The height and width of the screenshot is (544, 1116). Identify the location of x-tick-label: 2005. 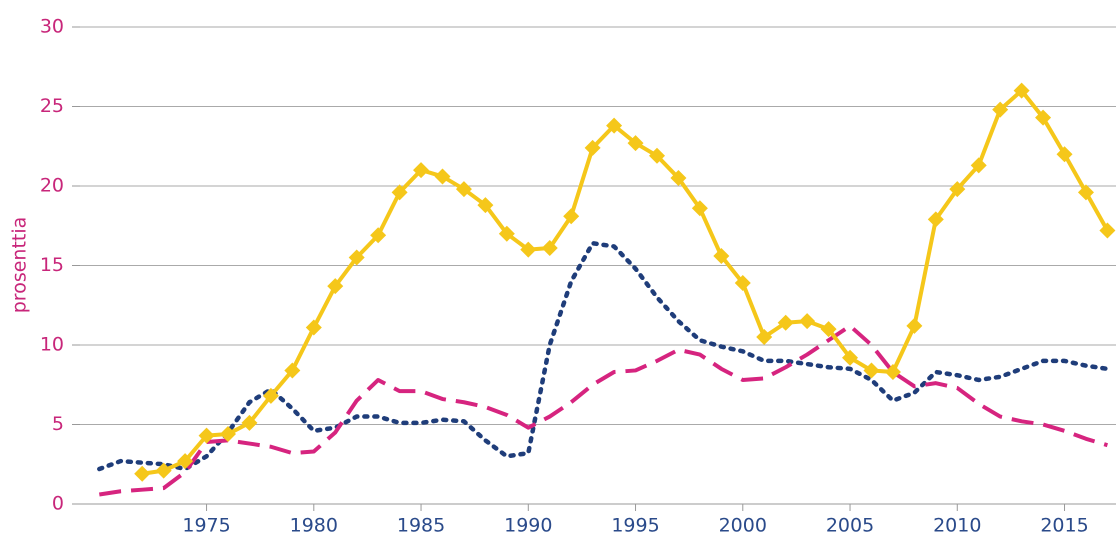
(850, 526).